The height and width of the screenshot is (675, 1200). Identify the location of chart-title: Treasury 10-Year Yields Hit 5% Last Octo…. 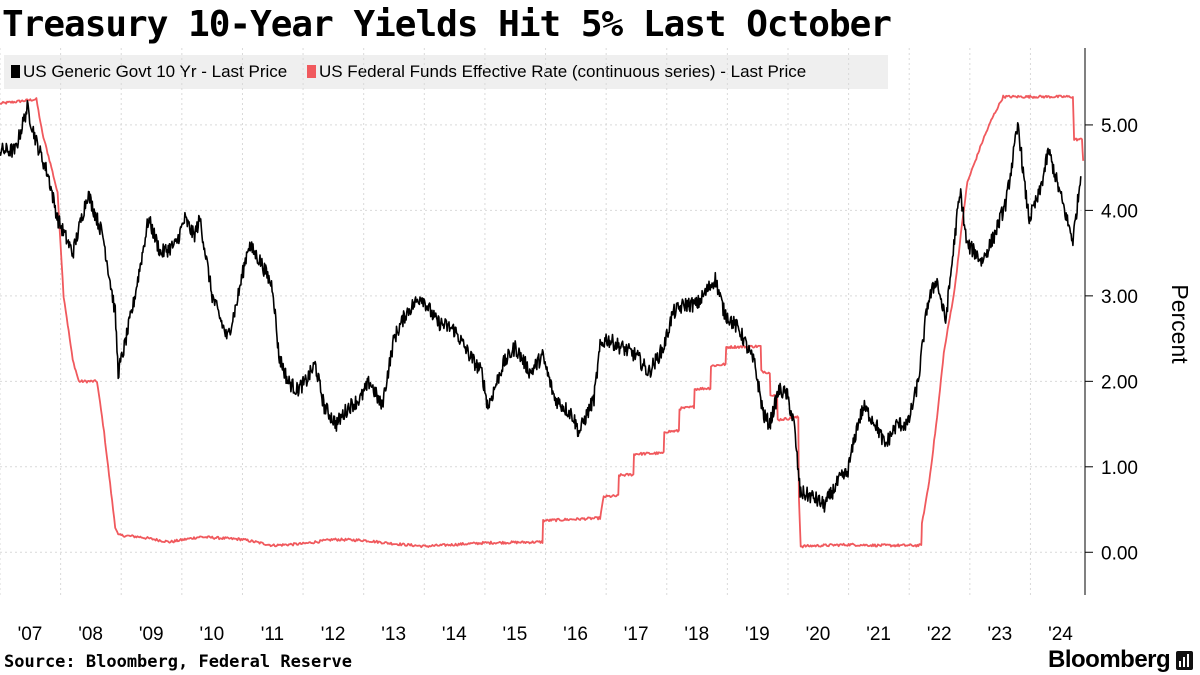
(447, 24).